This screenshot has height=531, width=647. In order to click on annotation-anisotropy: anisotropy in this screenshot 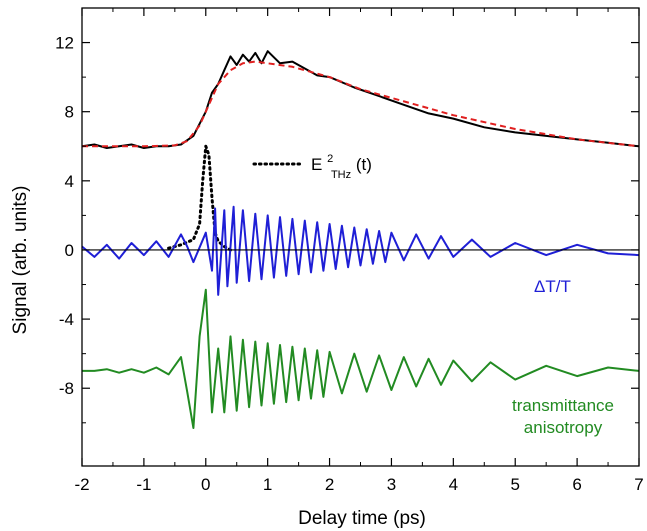, I will do `click(563, 427)`.